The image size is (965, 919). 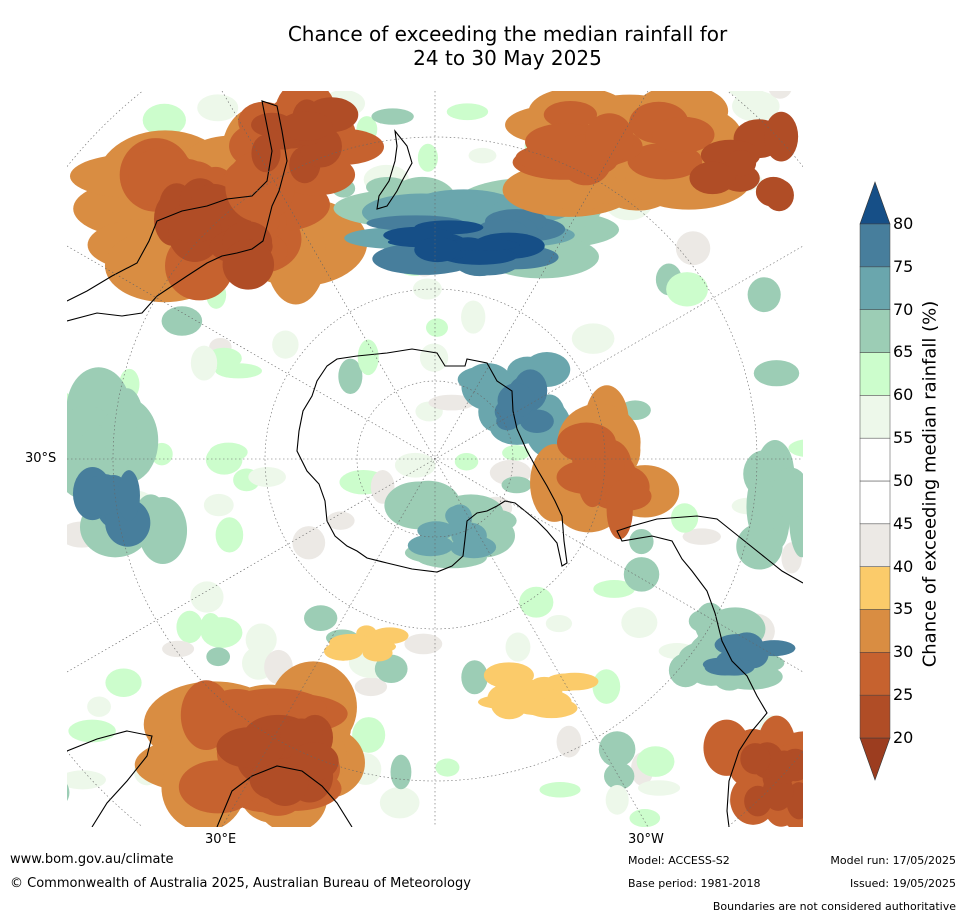 What do you see at coordinates (903, 395) in the screenshot?
I see `colorbar-tick-label: 60` at bounding box center [903, 395].